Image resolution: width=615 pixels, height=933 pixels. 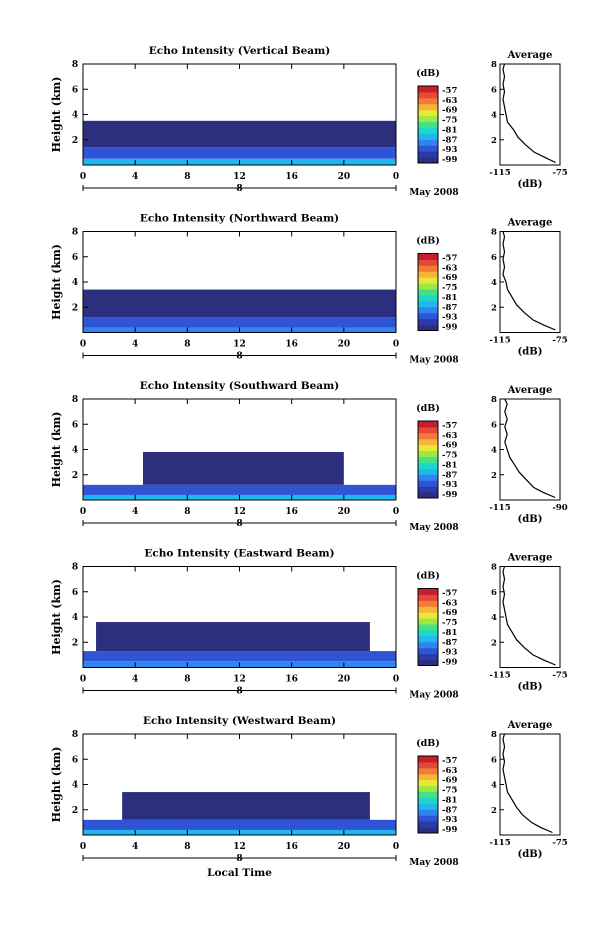 I want to click on average-x-tick-label: -90, so click(x=559, y=508).